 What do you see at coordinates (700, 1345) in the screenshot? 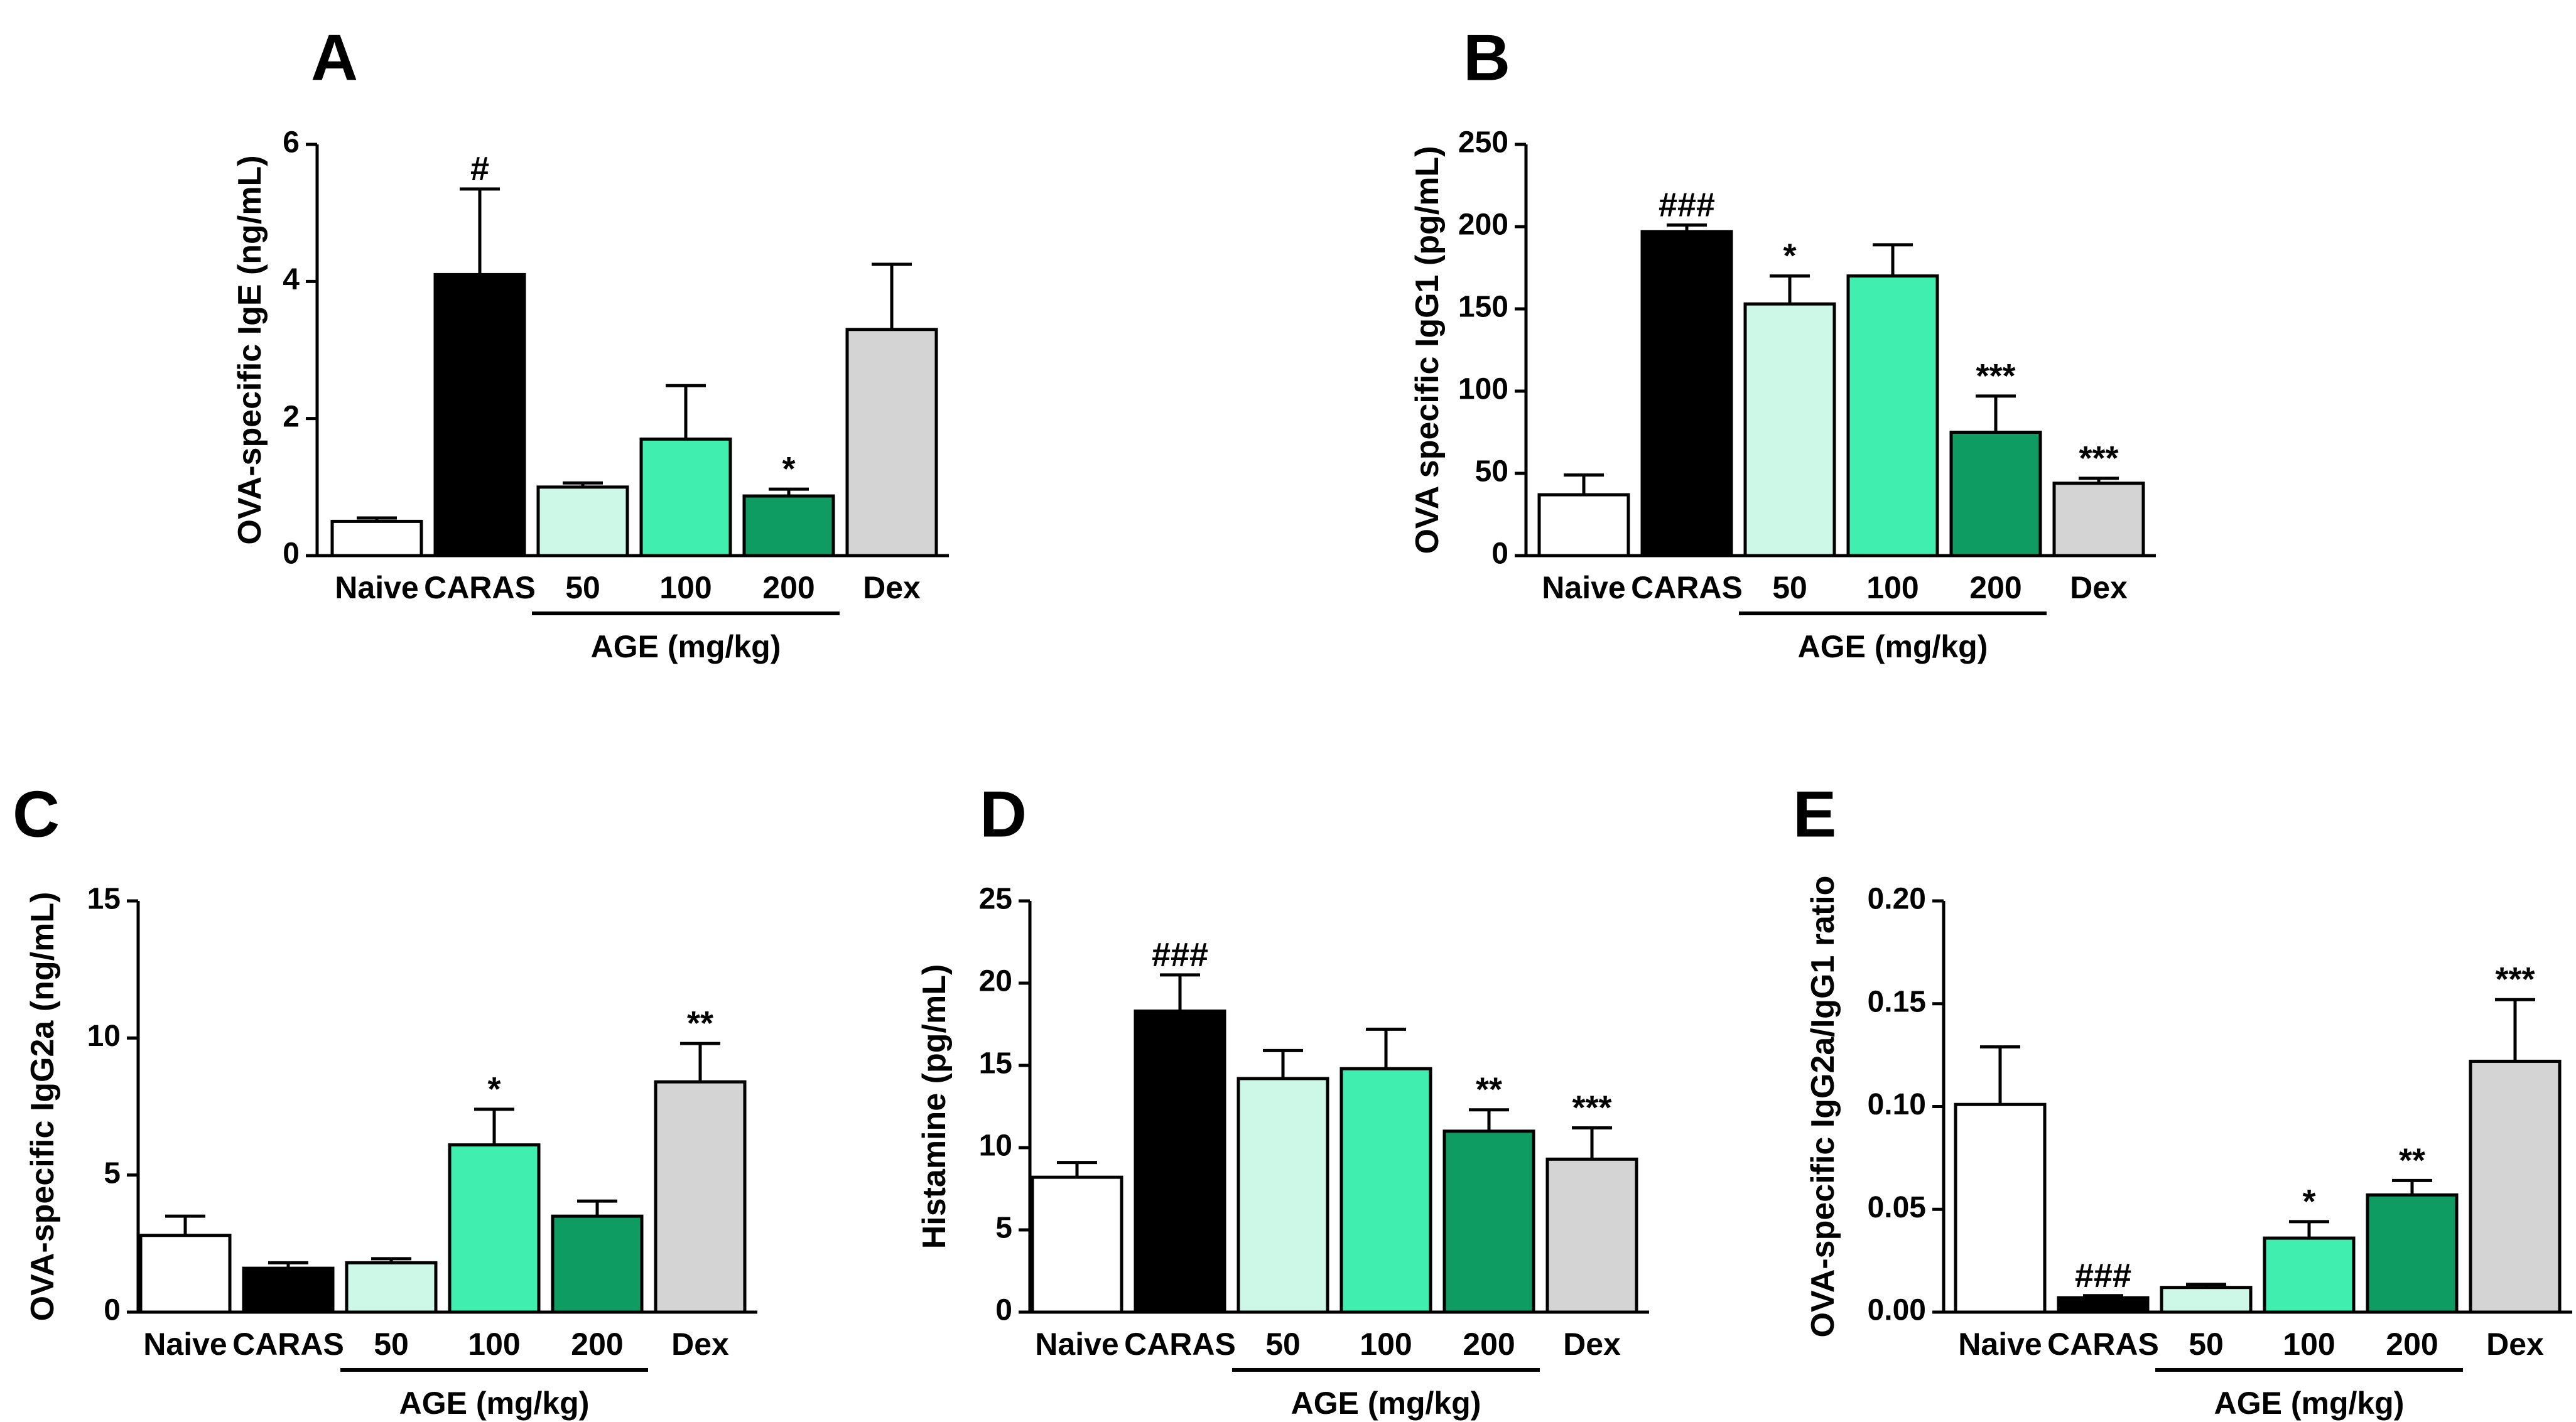
I see `category-label-c: Dex` at bounding box center [700, 1345].